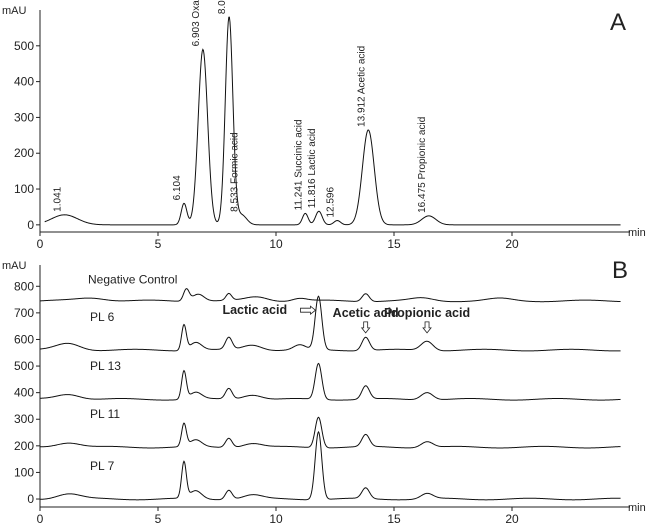  What do you see at coordinates (254, 310) in the screenshot?
I see `annotation-lactic-acid: Lactic acid` at bounding box center [254, 310].